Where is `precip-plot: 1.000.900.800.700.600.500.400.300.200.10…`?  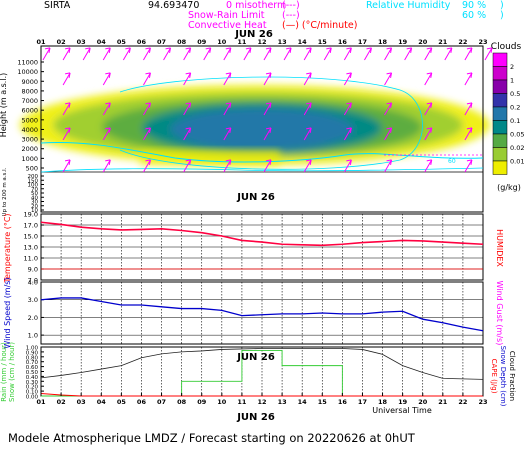 precip-plot: 1.000.900.800.700.600.500.400.300.200.10… is located at coordinates (255, 373).